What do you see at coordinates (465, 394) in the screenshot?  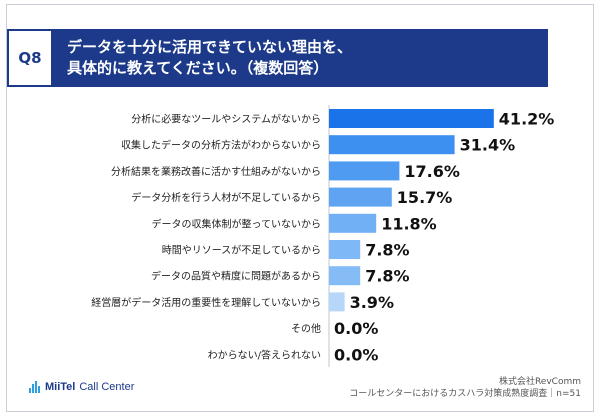 I see `survey-name: コールセンターにおけるカスハラ対策成熟度調査｜n=51` at bounding box center [465, 394].